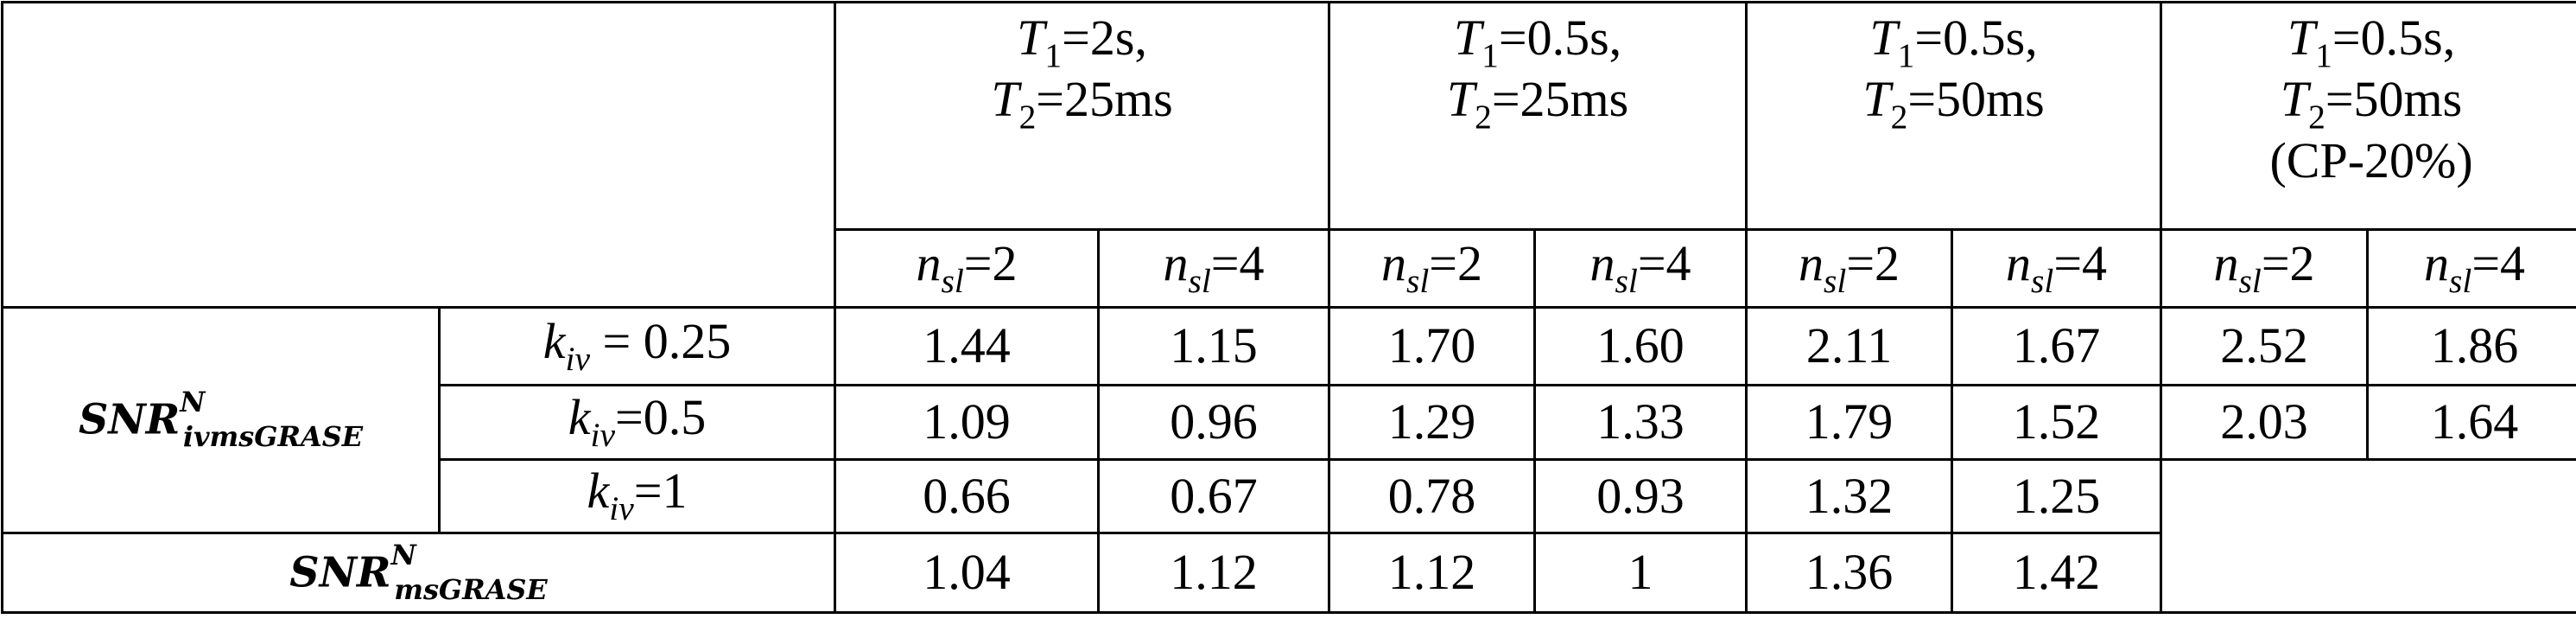 This screenshot has height=619, width=2576. I want to click on value-cell: 1.60, so click(1641, 347).